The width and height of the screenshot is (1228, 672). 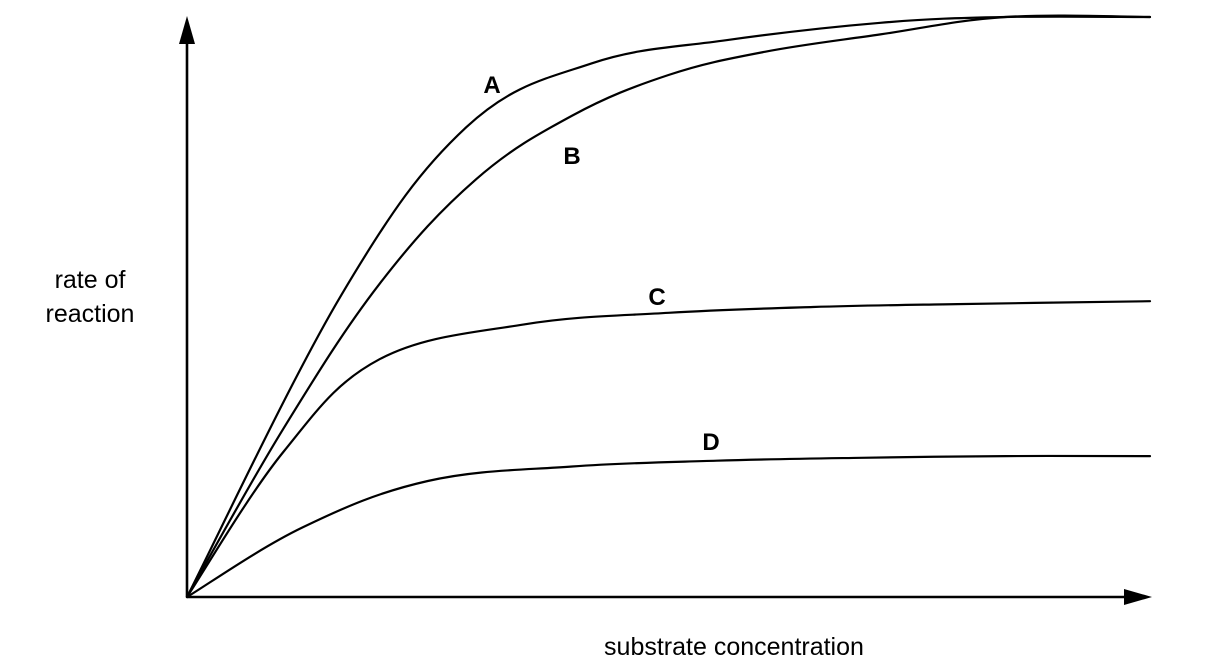 What do you see at coordinates (491, 85) in the screenshot?
I see `curve-label-a: A` at bounding box center [491, 85].